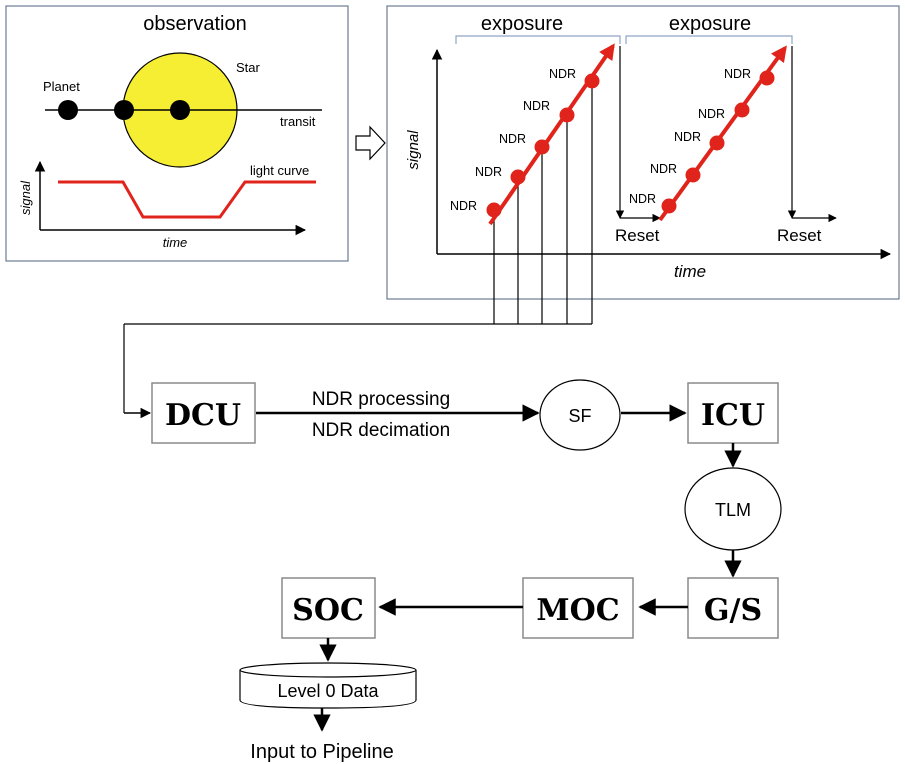  I want to click on sf-node, so click(580, 415).